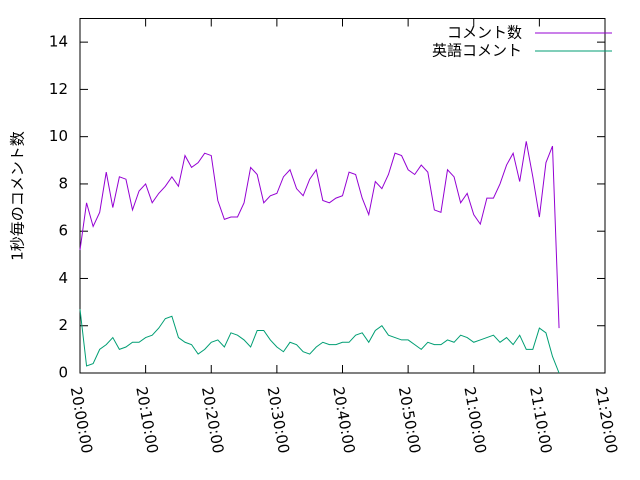  I want to click on y-tick-label: 10, so click(58, 136).